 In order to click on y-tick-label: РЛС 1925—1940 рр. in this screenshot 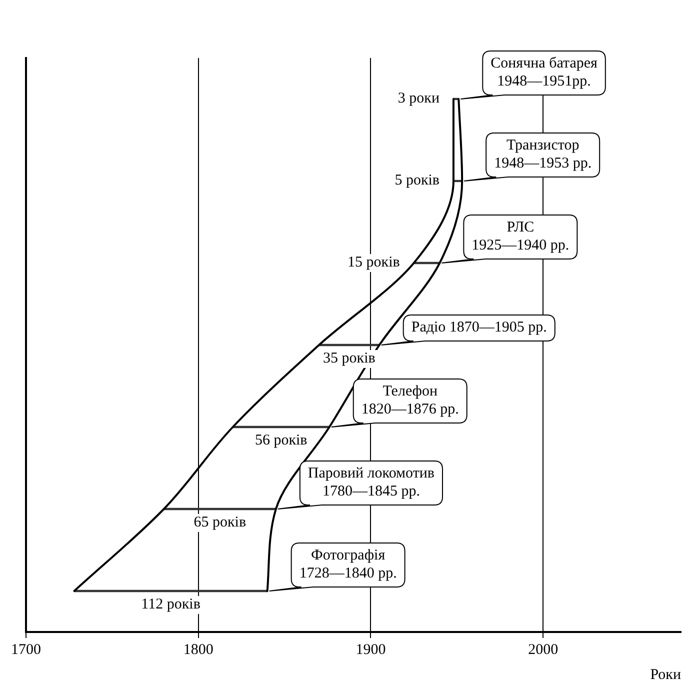, I will do `click(521, 236)`.